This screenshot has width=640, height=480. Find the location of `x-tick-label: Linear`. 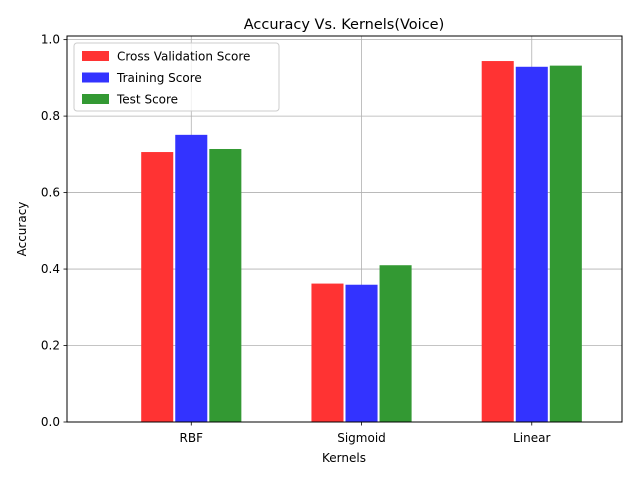

x-tick-label: Linear is located at coordinates (531, 438).